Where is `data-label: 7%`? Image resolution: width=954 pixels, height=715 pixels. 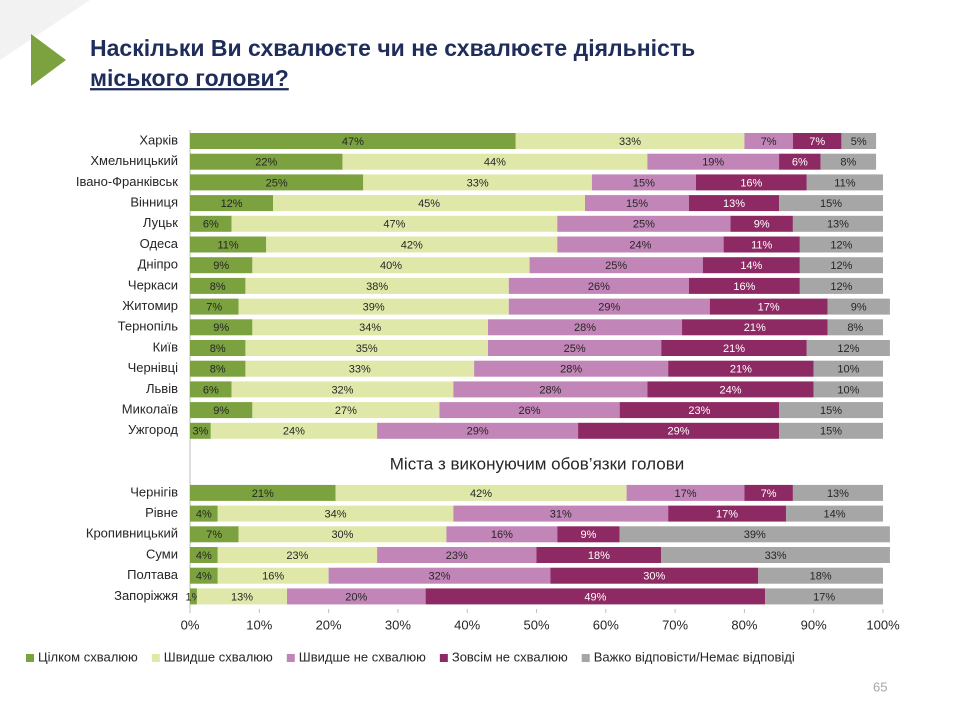
data-label: 7% is located at coordinates (817, 142).